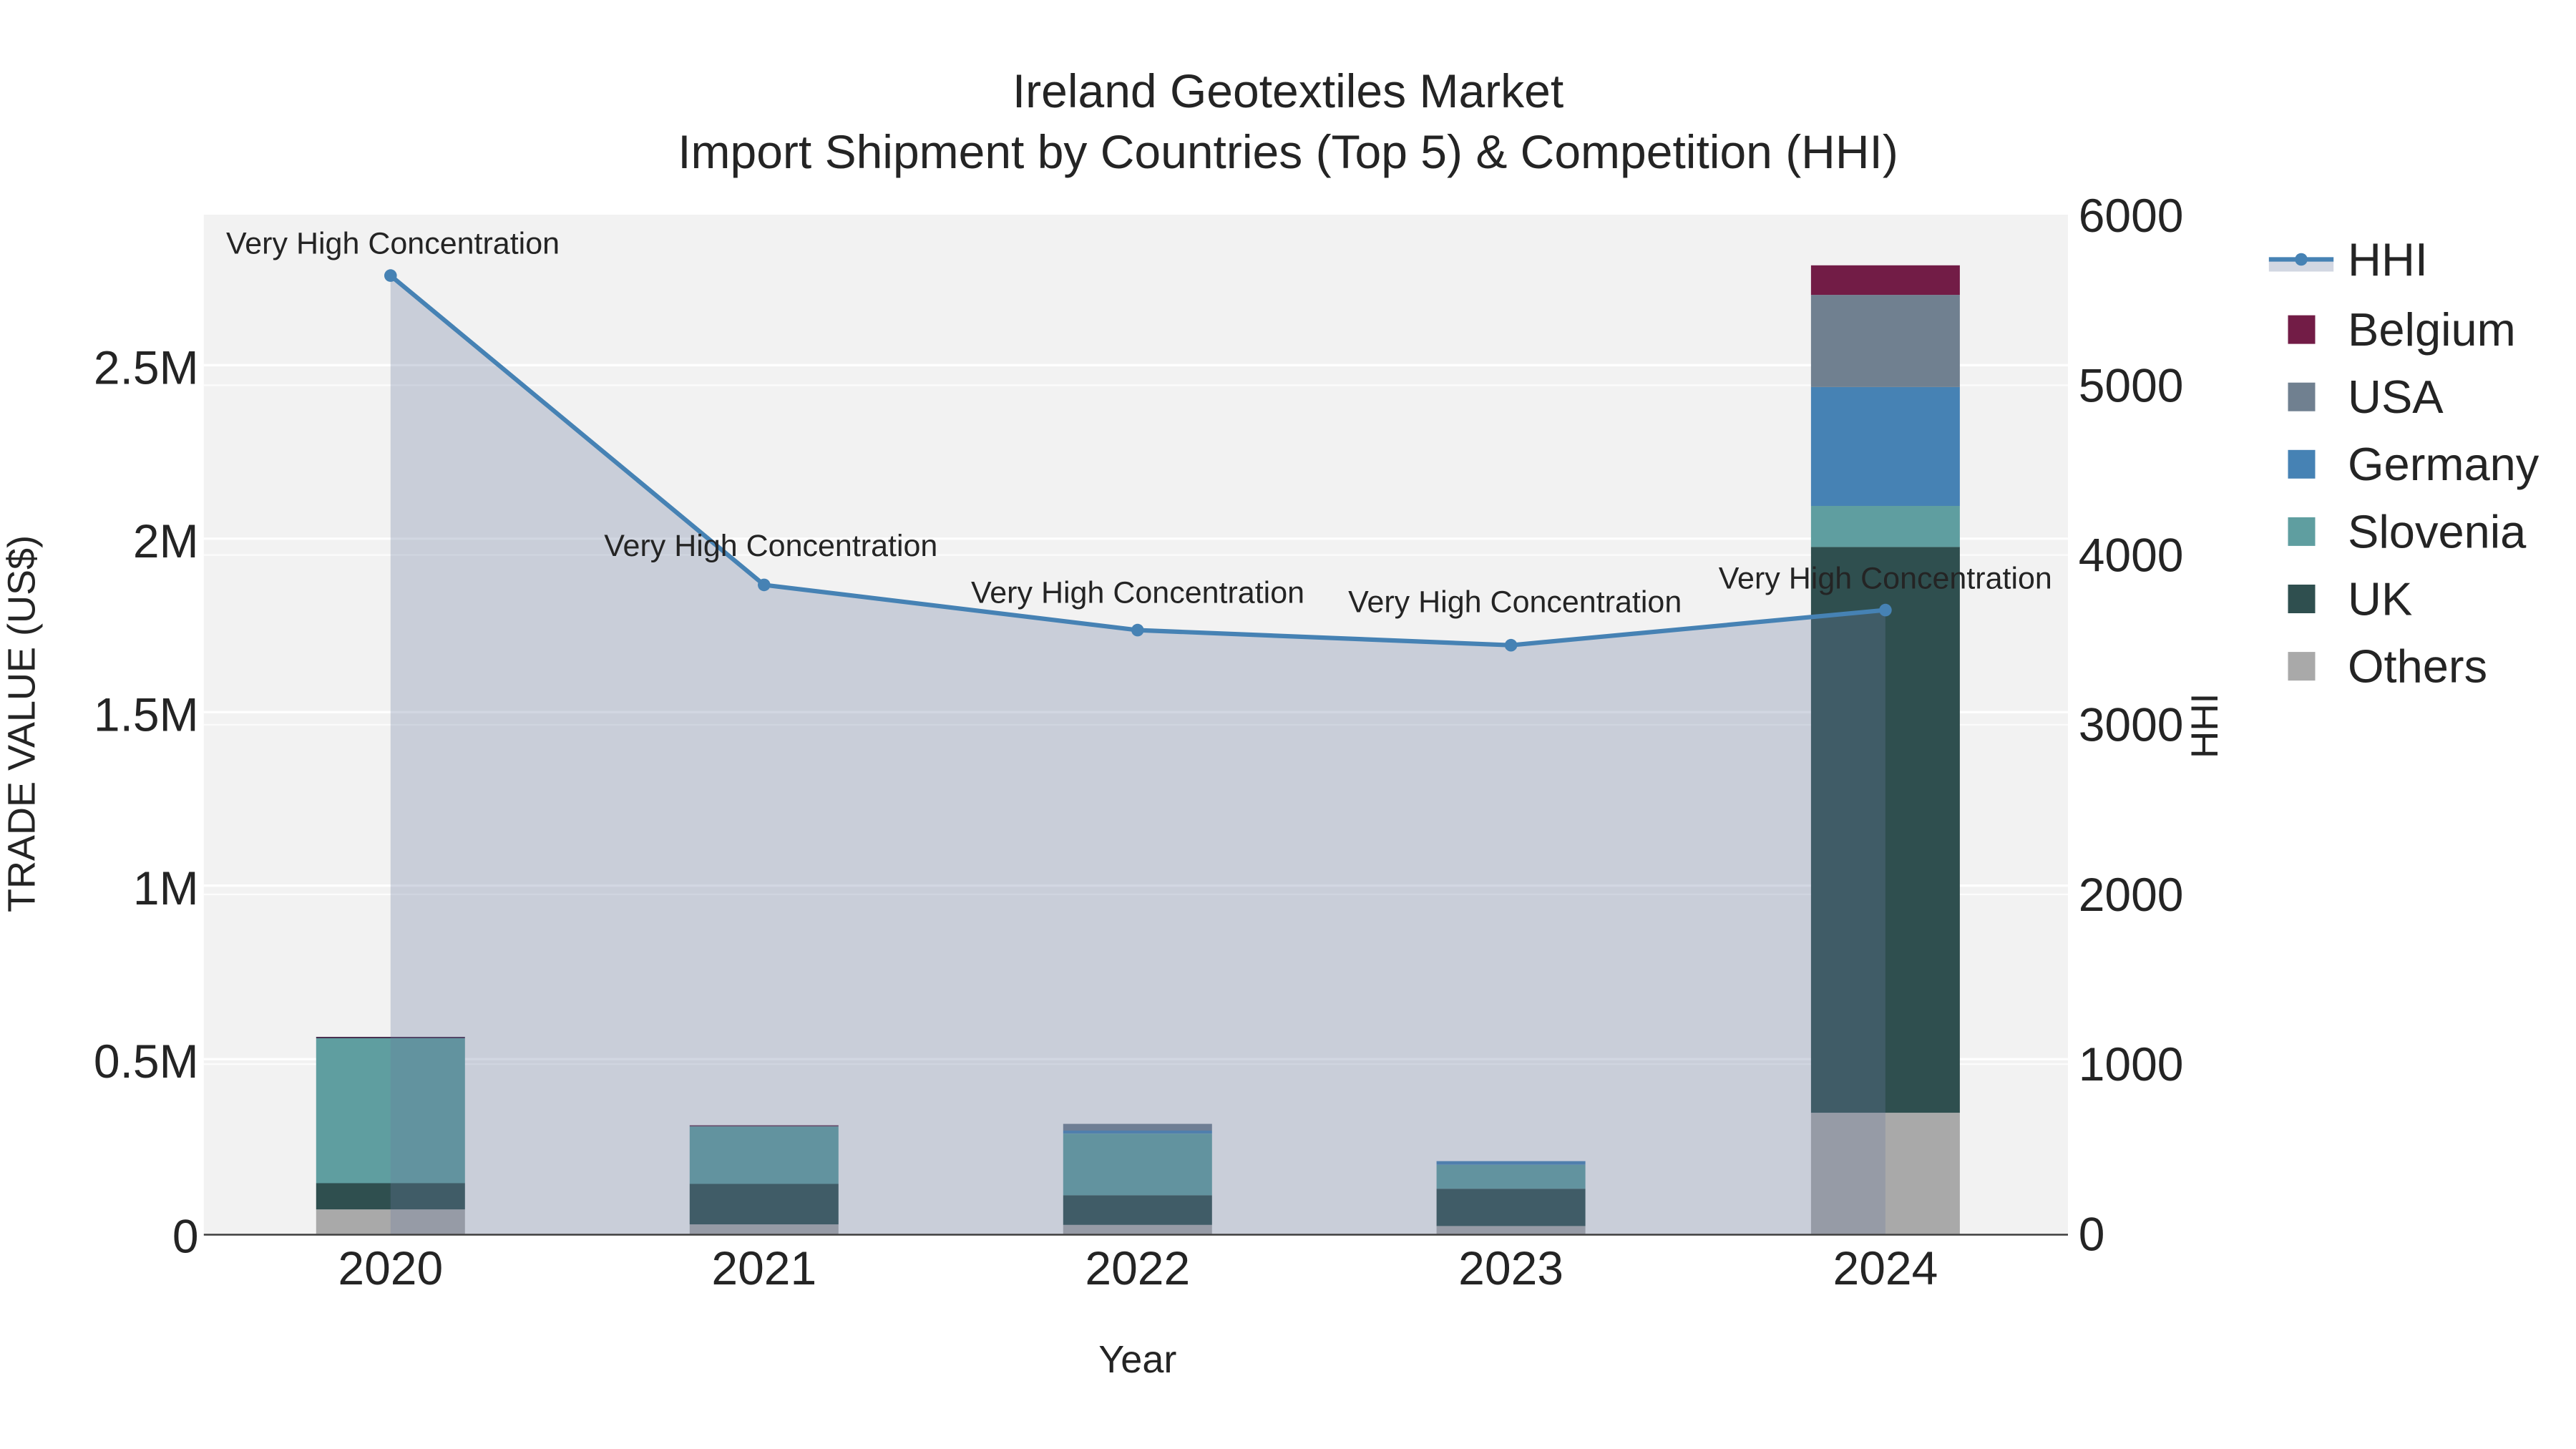  What do you see at coordinates (146, 367) in the screenshot?
I see `svg-text: 2.5M` at bounding box center [146, 367].